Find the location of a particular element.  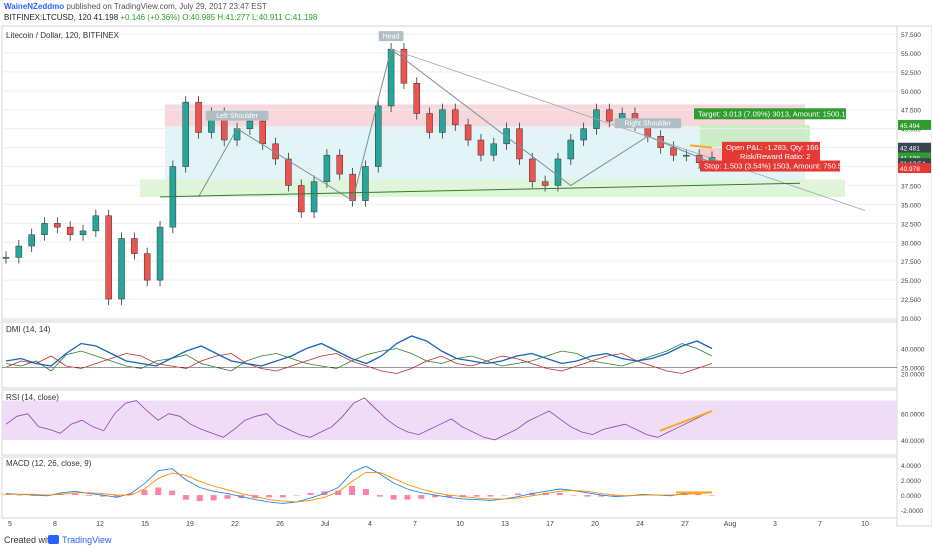

x-tick-label: Jul is located at coordinates (325, 524).